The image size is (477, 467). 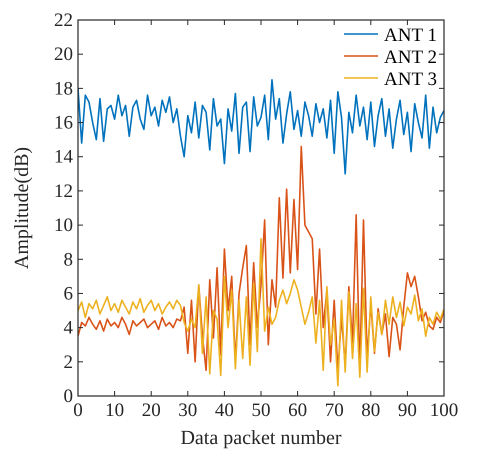 I want to click on y-tick-label: 12, so click(x=63, y=191).